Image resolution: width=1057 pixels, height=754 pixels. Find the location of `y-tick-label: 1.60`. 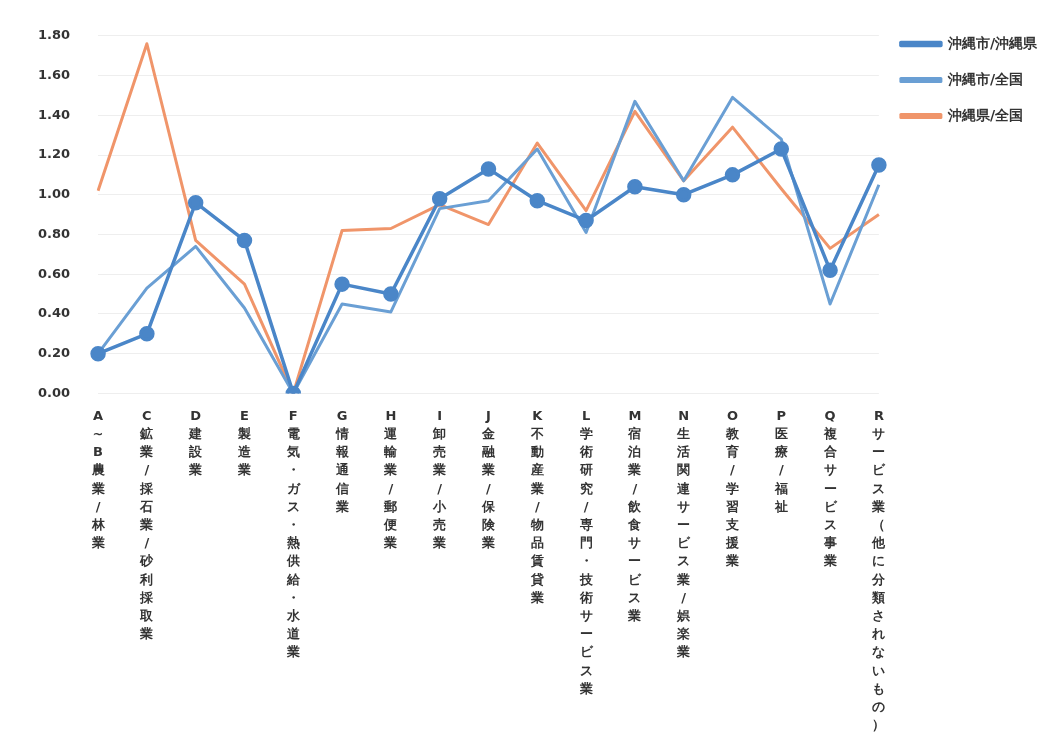

y-tick-label: 1.60 is located at coordinates (54, 74).